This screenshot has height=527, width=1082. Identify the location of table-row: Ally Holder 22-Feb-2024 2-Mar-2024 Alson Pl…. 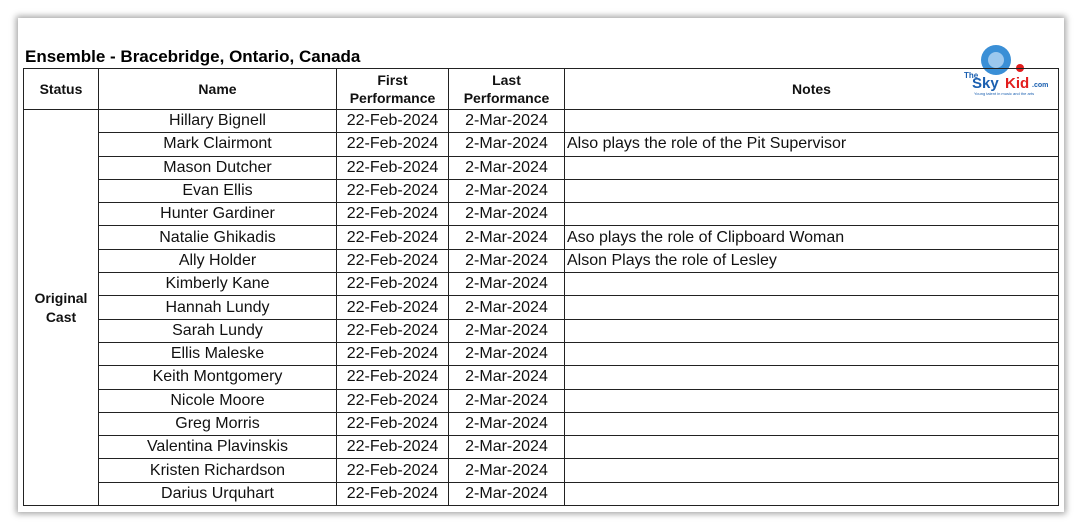
(541, 261).